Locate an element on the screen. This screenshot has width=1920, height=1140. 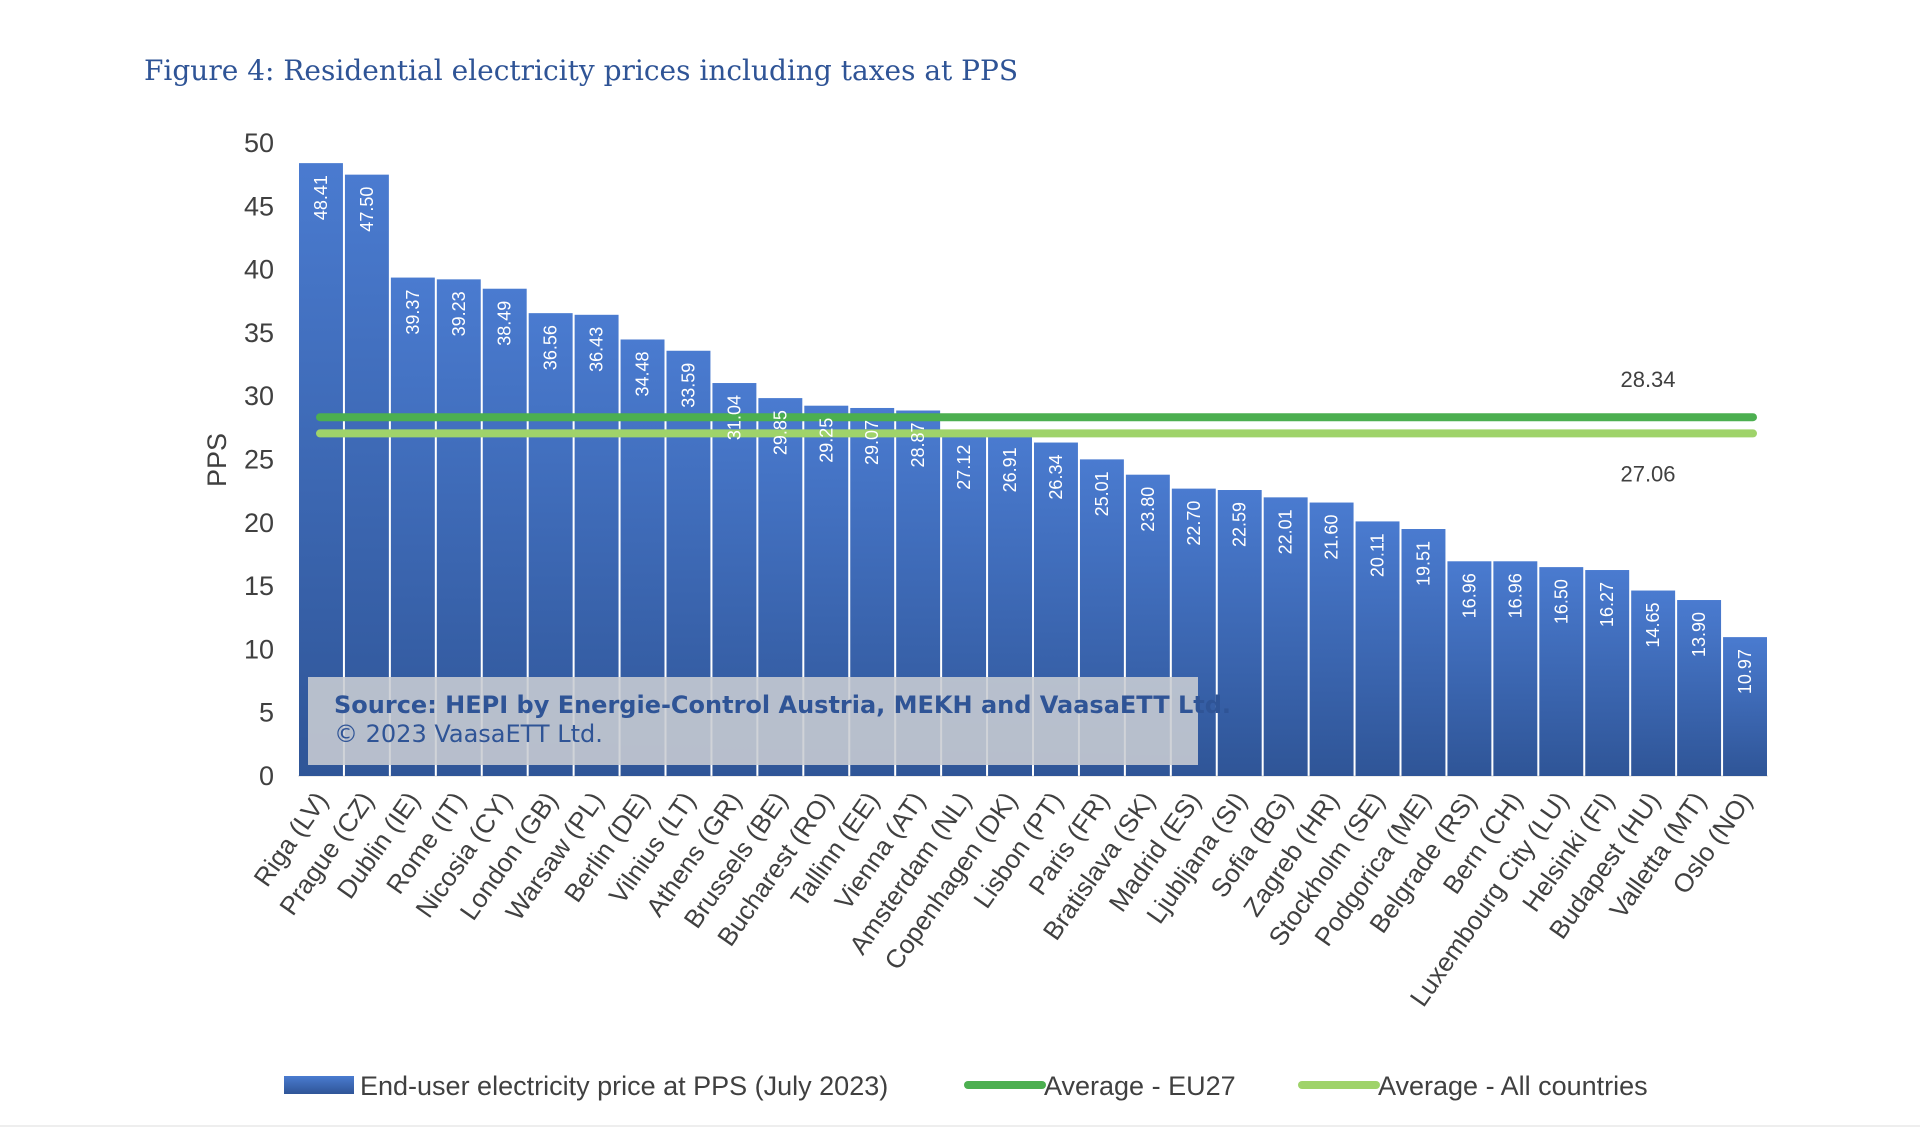
bar-value-label: 36.56 is located at coordinates (551, 347).